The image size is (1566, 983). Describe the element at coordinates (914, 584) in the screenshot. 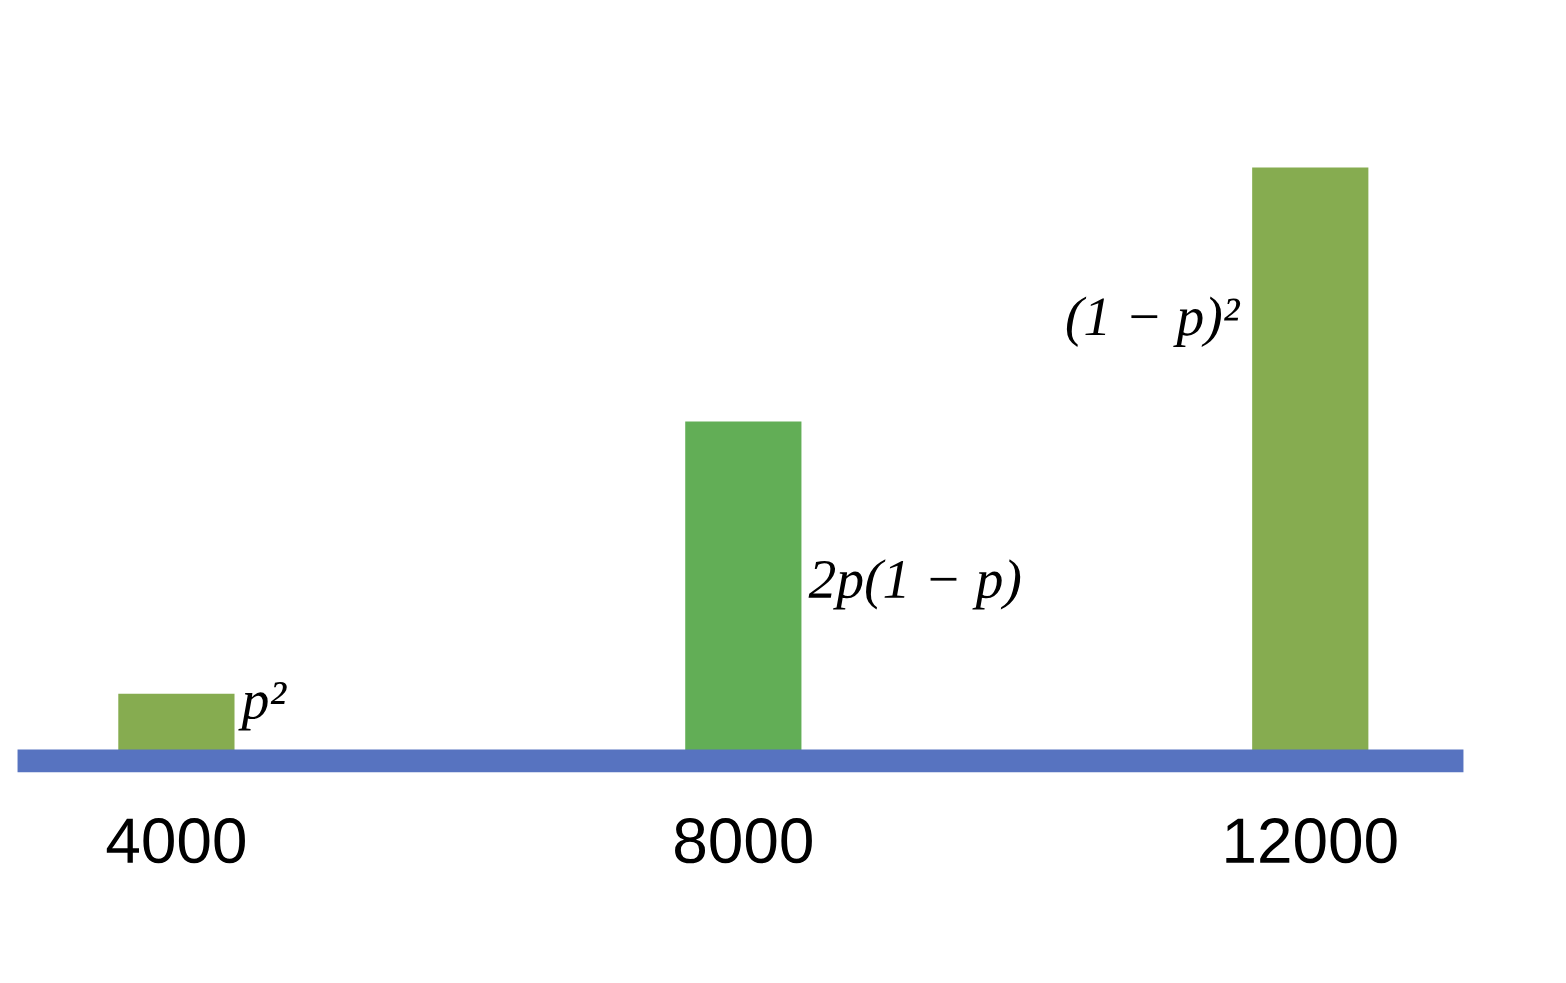

I see `annotation: 2p(1 − p)` at that location.